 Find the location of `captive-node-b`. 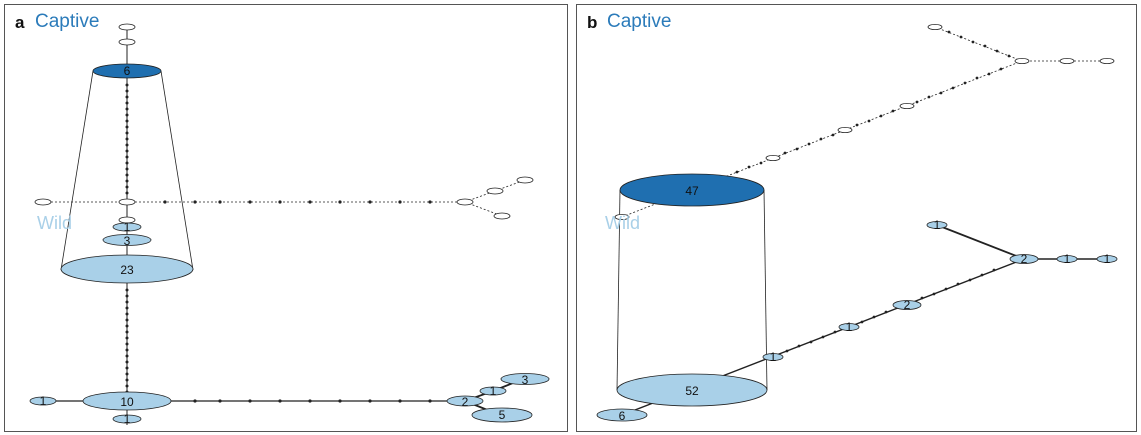

captive-node-b is located at coordinates (692, 190).